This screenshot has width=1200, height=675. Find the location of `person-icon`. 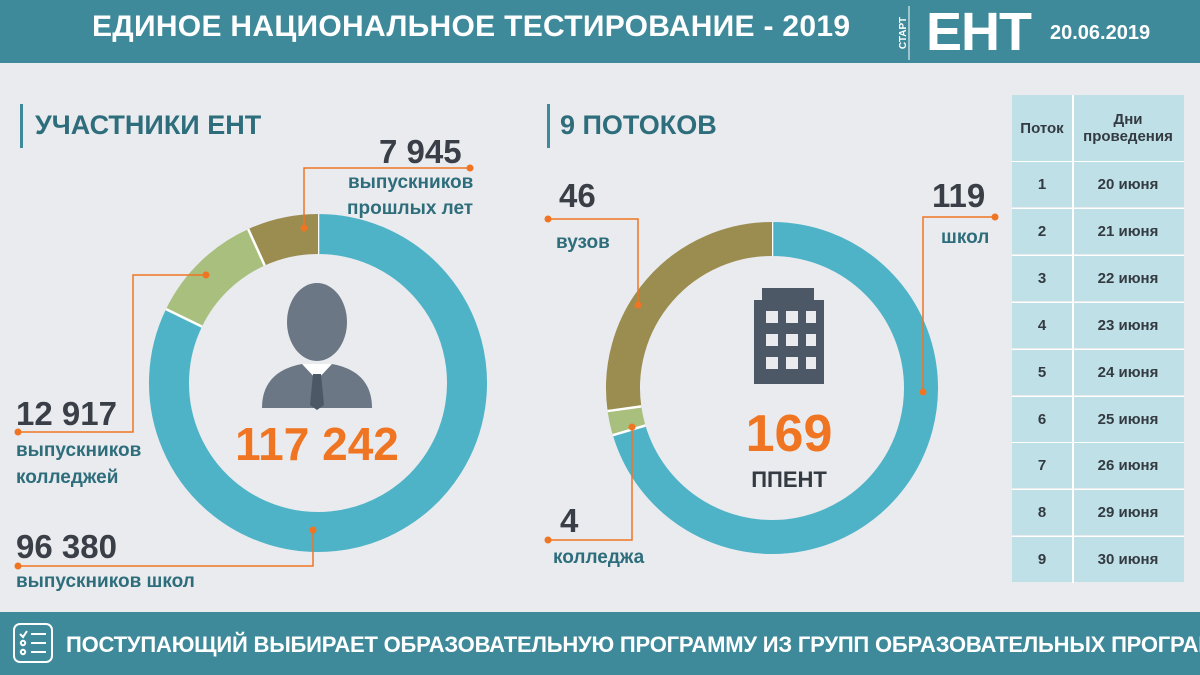

person-icon is located at coordinates (317, 346).